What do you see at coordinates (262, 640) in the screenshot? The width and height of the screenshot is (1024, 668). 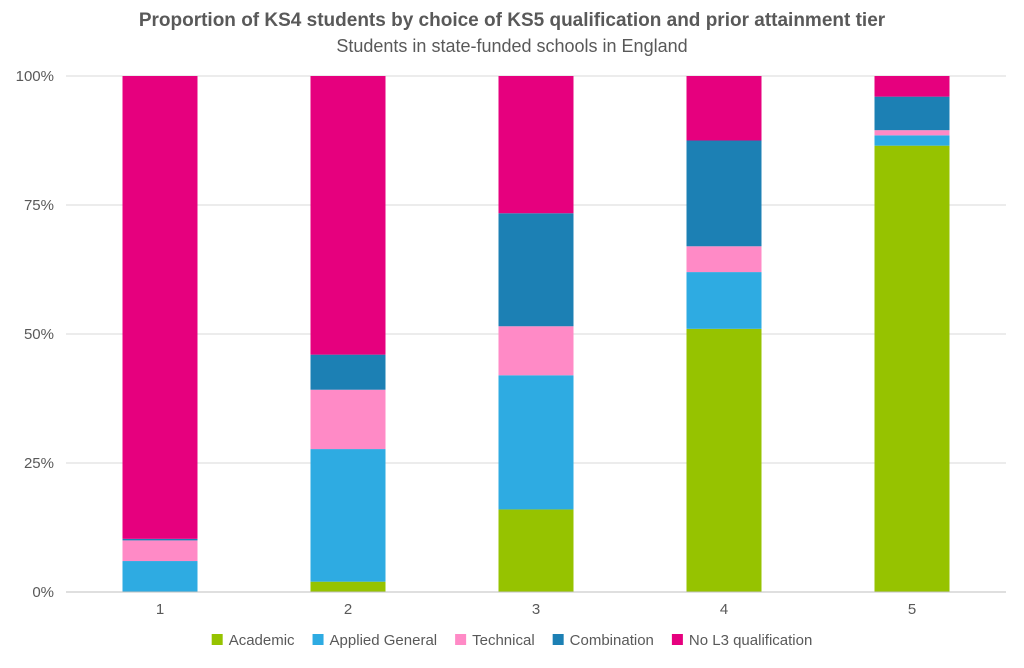 I see `legend-label: Academic` at bounding box center [262, 640].